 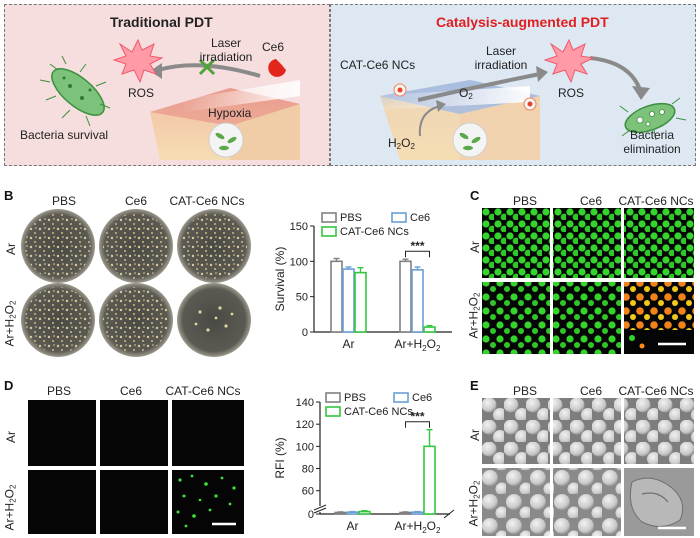 I want to click on panel-c-row-ar: Ar, so click(x=475, y=247).